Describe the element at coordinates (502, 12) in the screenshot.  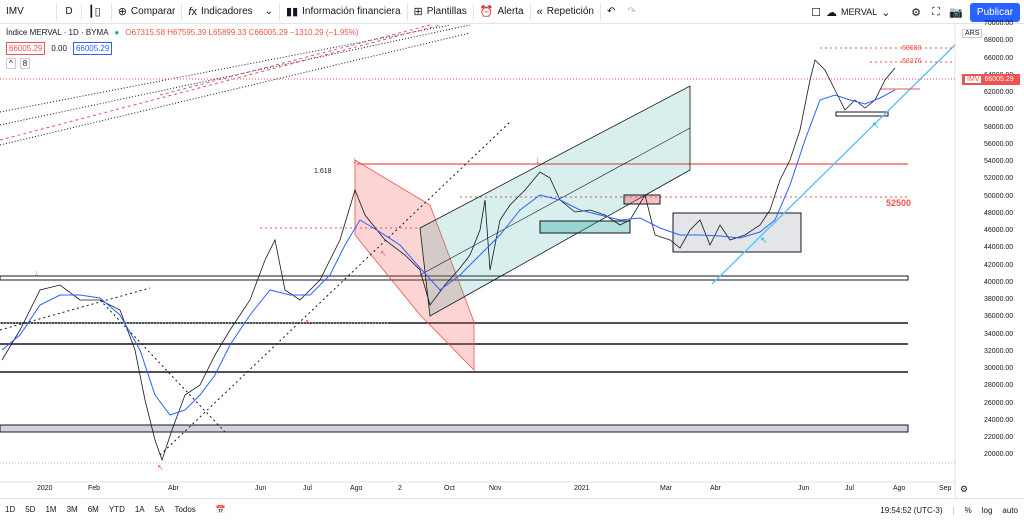
I see `alert-button: ⏰ Alerta` at that location.